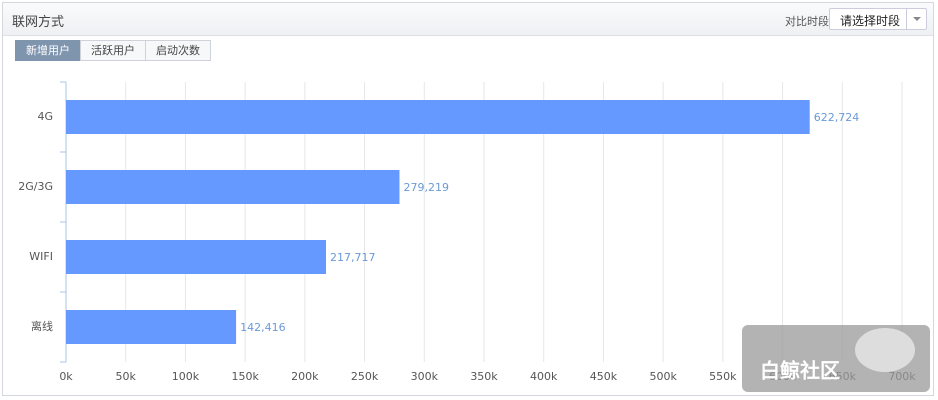 The height and width of the screenshot is (400, 938). I want to click on value-label: 622,724, so click(837, 117).